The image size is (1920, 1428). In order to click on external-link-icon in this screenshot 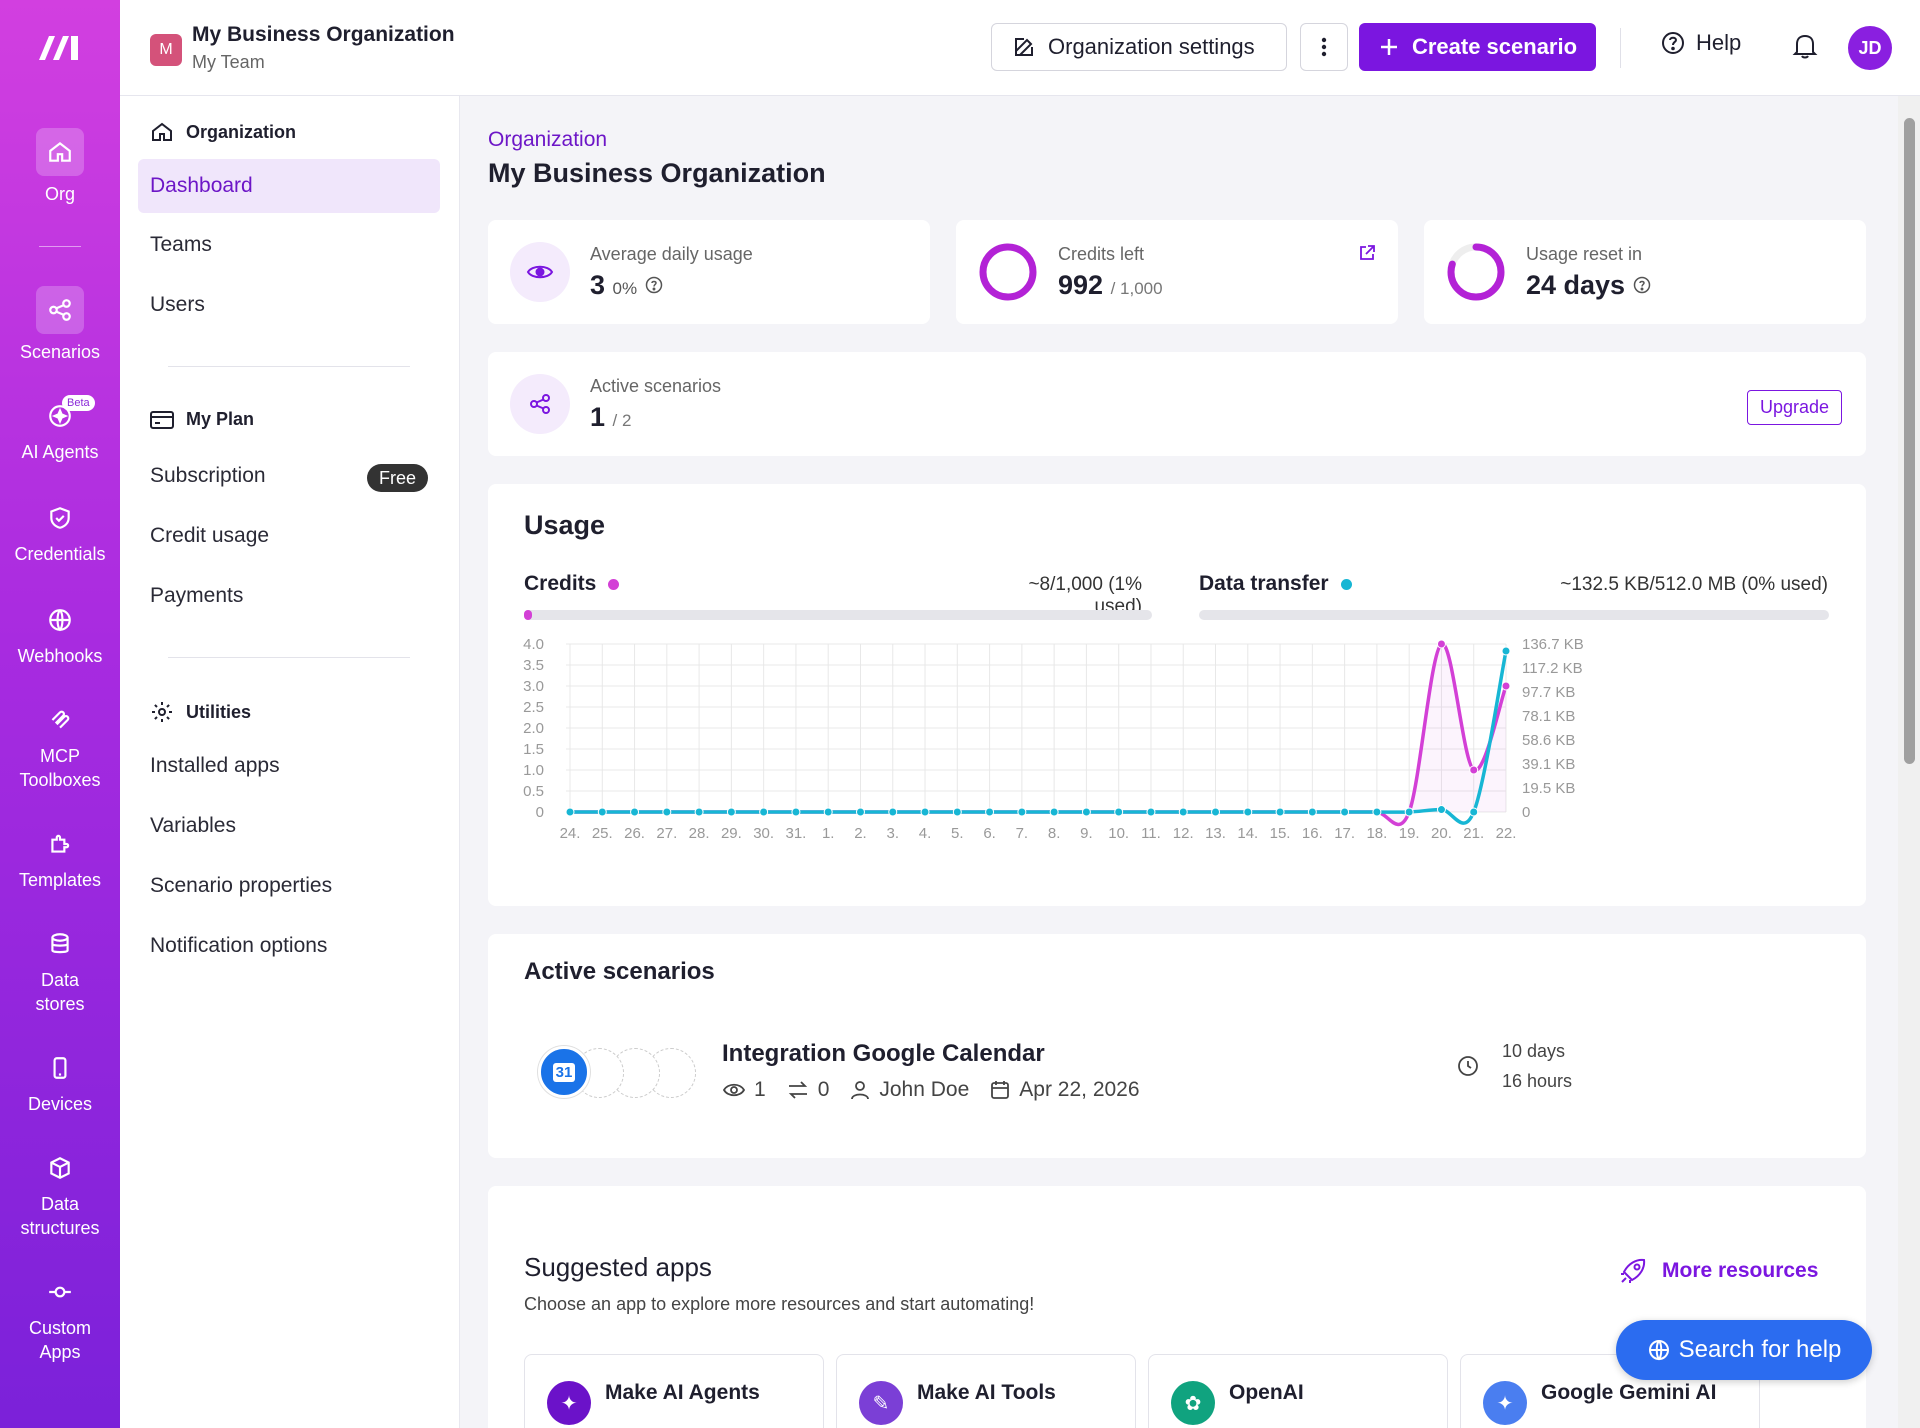, I will do `click(1367, 253)`.